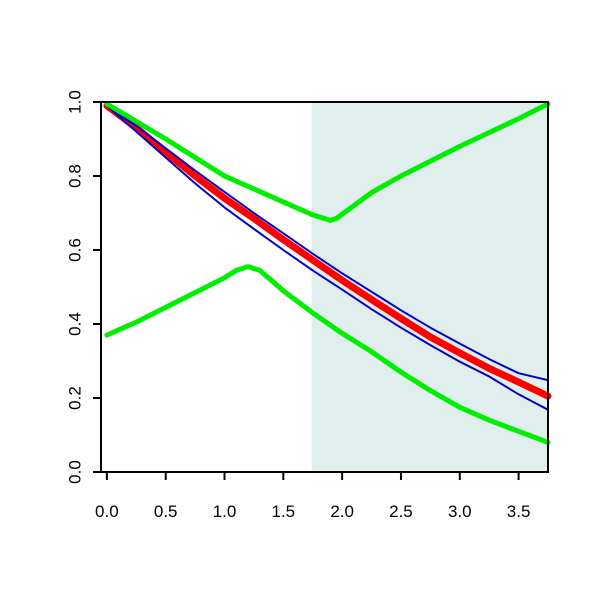 Image resolution: width=600 pixels, height=600 pixels. What do you see at coordinates (166, 511) in the screenshot?
I see `x-tick-label: 0.5` at bounding box center [166, 511].